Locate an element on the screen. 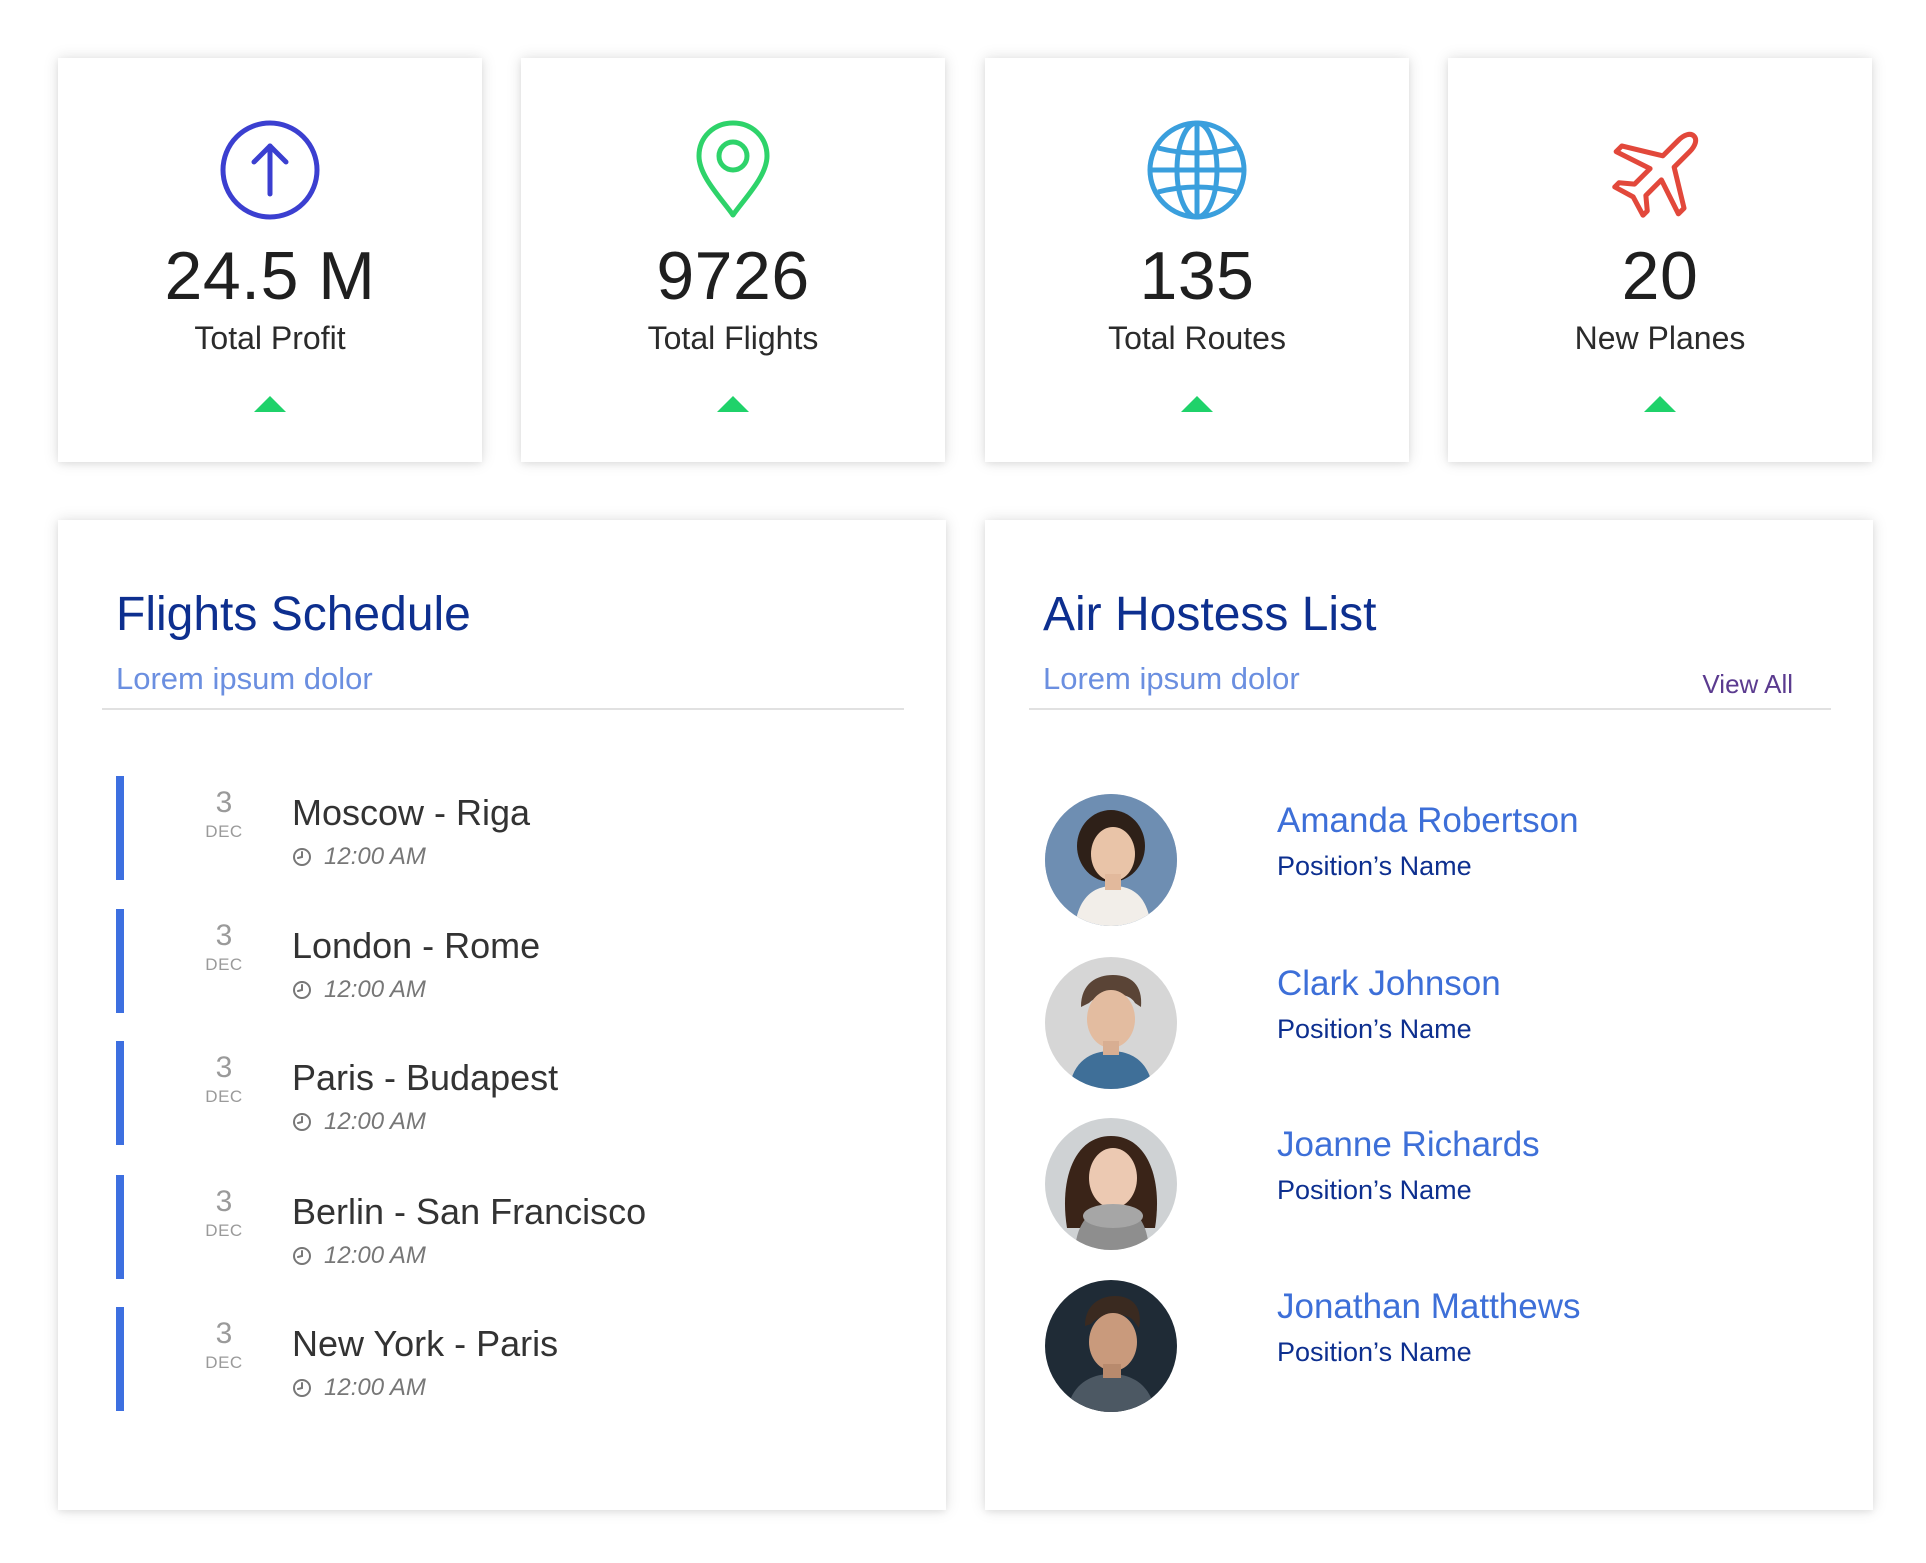 The image size is (1926, 1563). flight-item: 3 DEC Moscow - Riga 12:00 AM is located at coordinates (496, 828).